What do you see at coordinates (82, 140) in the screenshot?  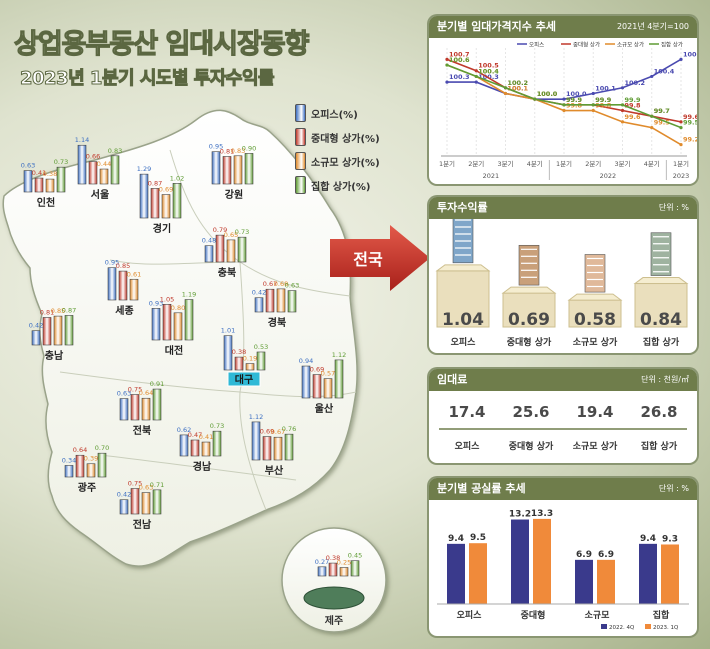 I see `region-bar-value: 1.14` at bounding box center [82, 140].